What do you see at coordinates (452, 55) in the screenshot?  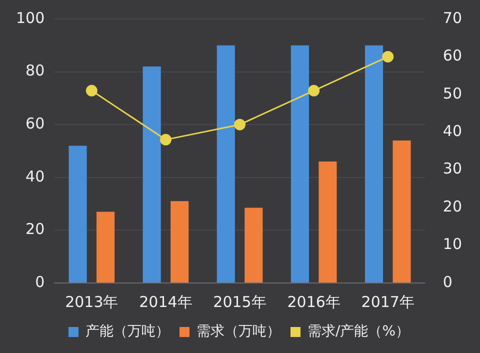 I see `y2-tick-label: 60` at bounding box center [452, 55].